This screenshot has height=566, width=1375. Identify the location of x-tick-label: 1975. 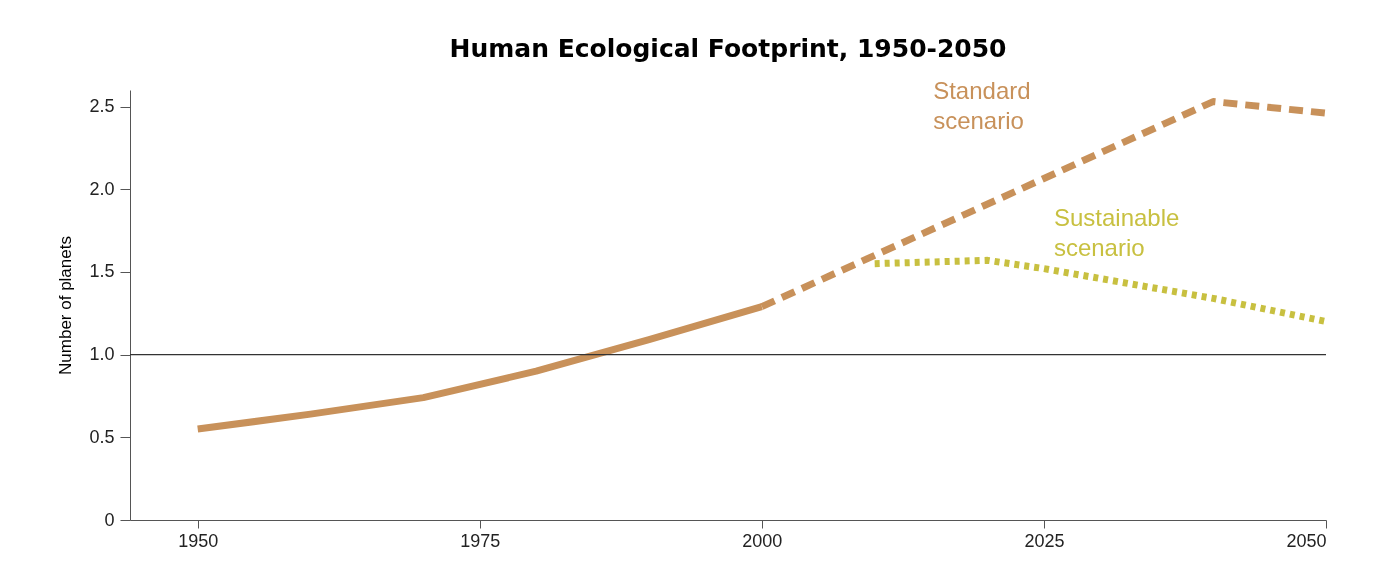
(480, 540).